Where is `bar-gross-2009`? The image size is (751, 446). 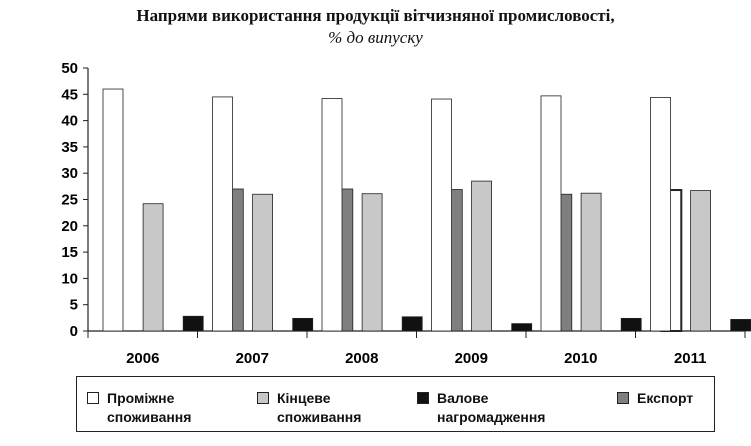 bar-gross-2009 is located at coordinates (522, 327).